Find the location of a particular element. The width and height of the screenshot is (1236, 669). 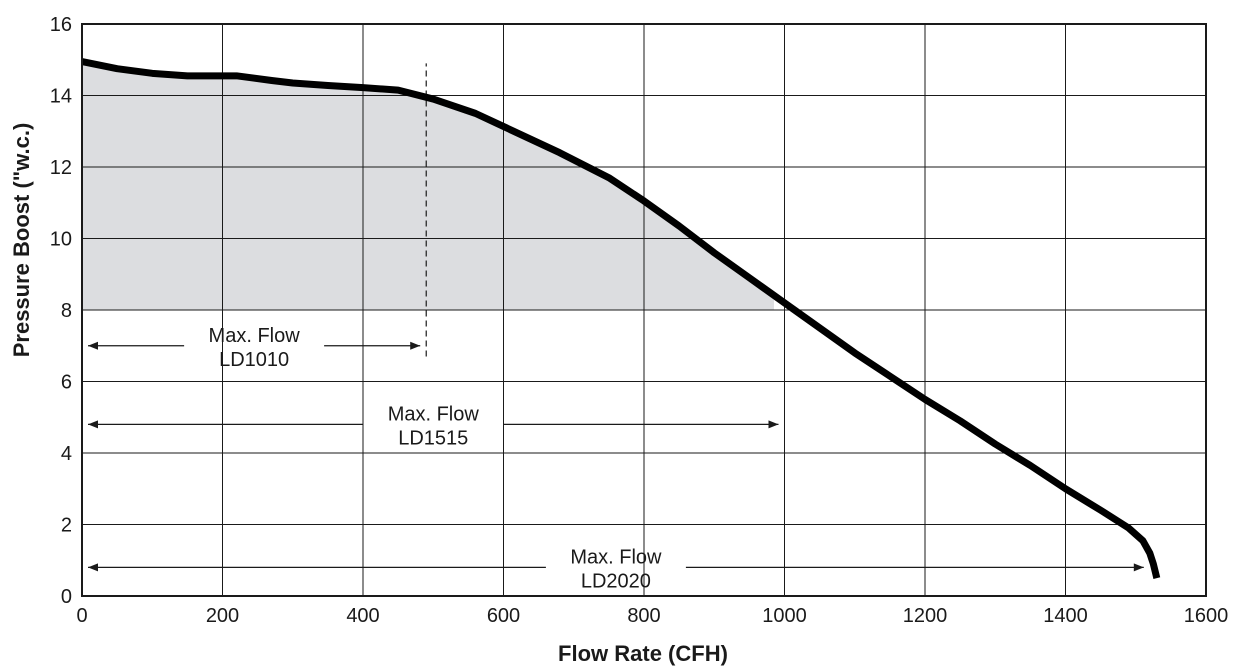

y-tick-label: 4 is located at coordinates (66, 454).